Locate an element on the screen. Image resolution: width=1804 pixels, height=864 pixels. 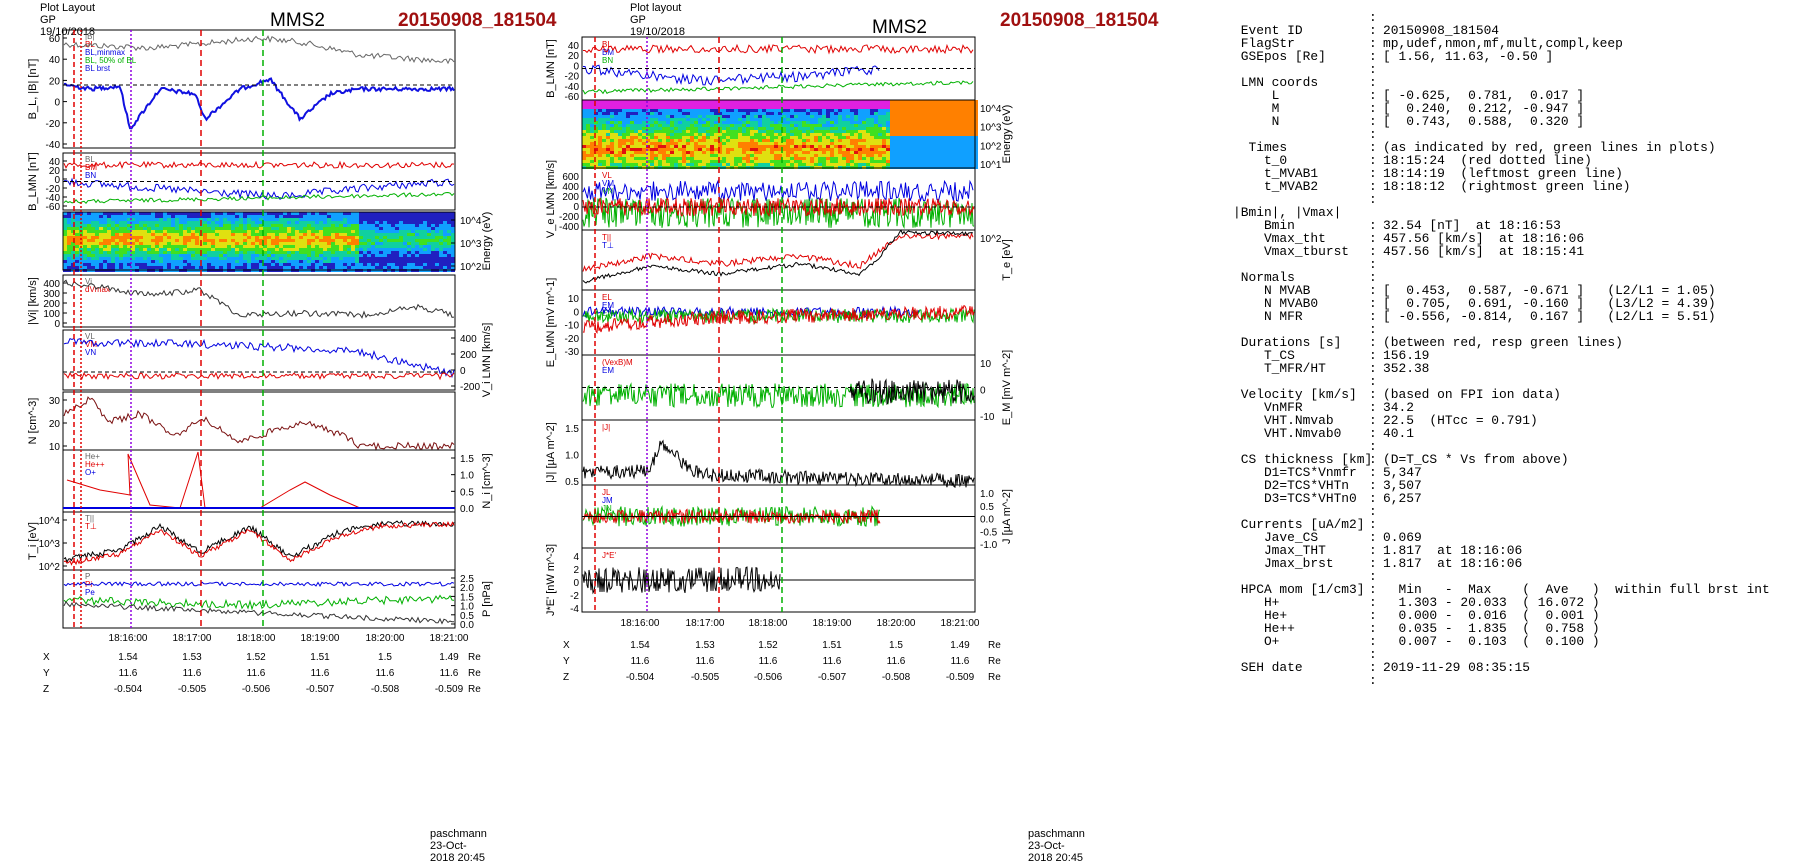
legend-entry: BL,minmax is located at coordinates (105, 52).